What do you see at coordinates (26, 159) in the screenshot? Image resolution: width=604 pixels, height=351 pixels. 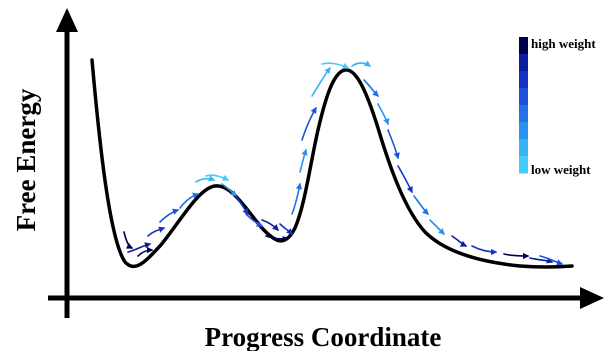 I see `y-axis-label: Free Energy` at bounding box center [26, 159].